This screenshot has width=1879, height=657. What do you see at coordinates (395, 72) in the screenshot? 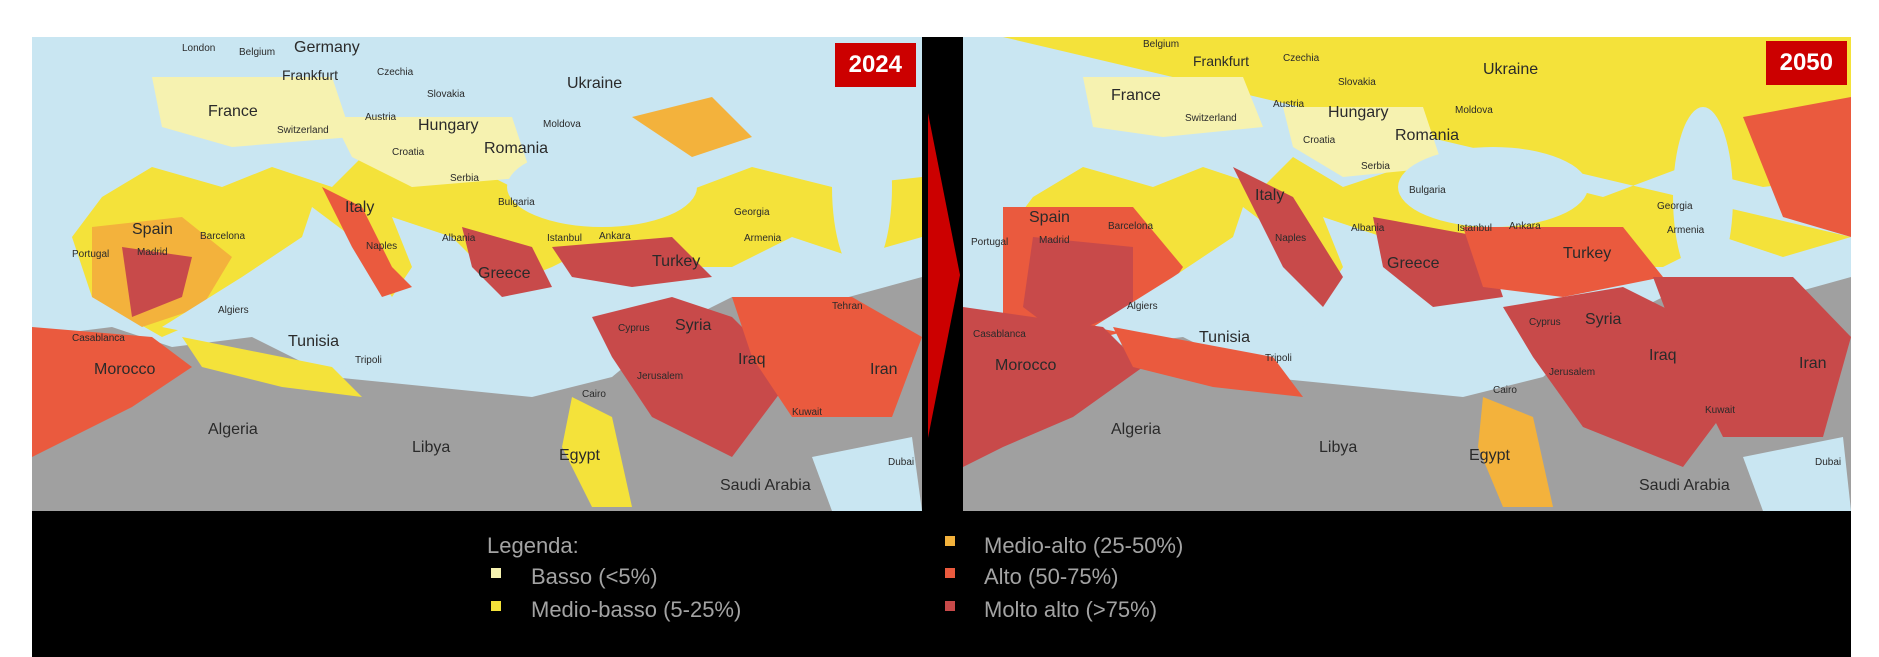
I see `map-label: Czechia` at bounding box center [395, 72].